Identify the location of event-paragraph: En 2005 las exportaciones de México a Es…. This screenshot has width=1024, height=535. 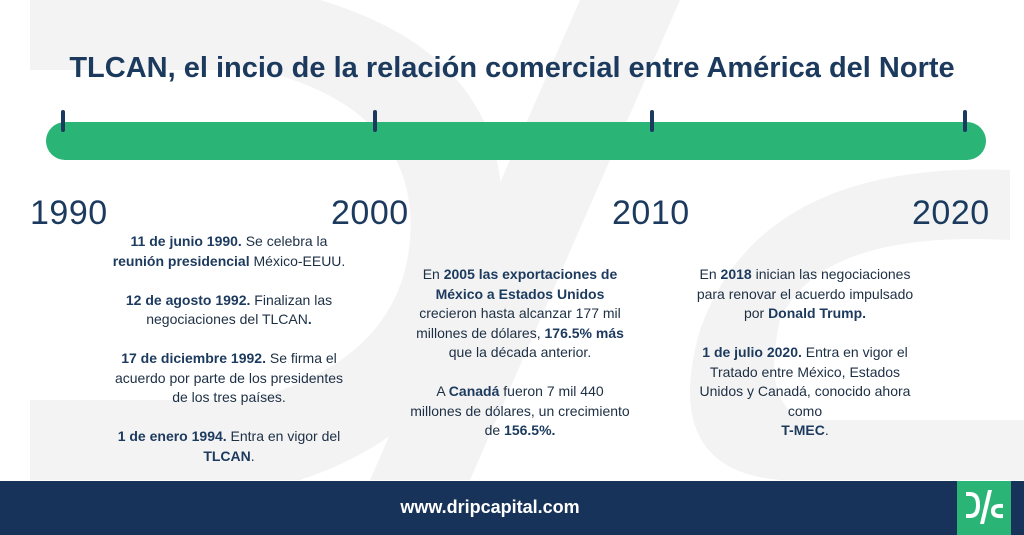
(520, 313).